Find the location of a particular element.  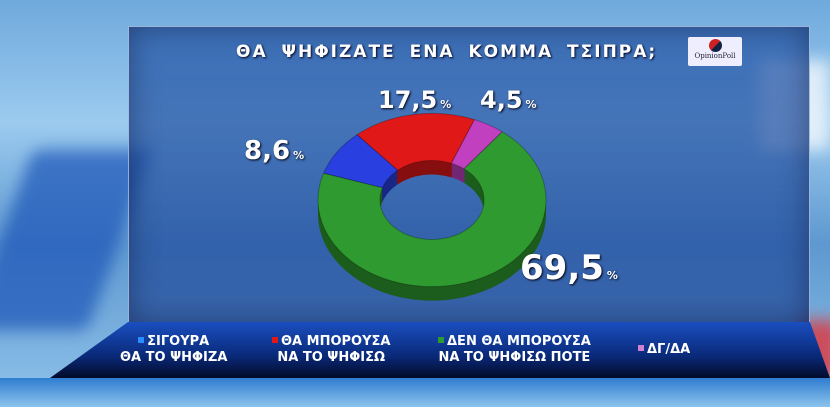

value-label-2: 4,5% is located at coordinates (508, 100).